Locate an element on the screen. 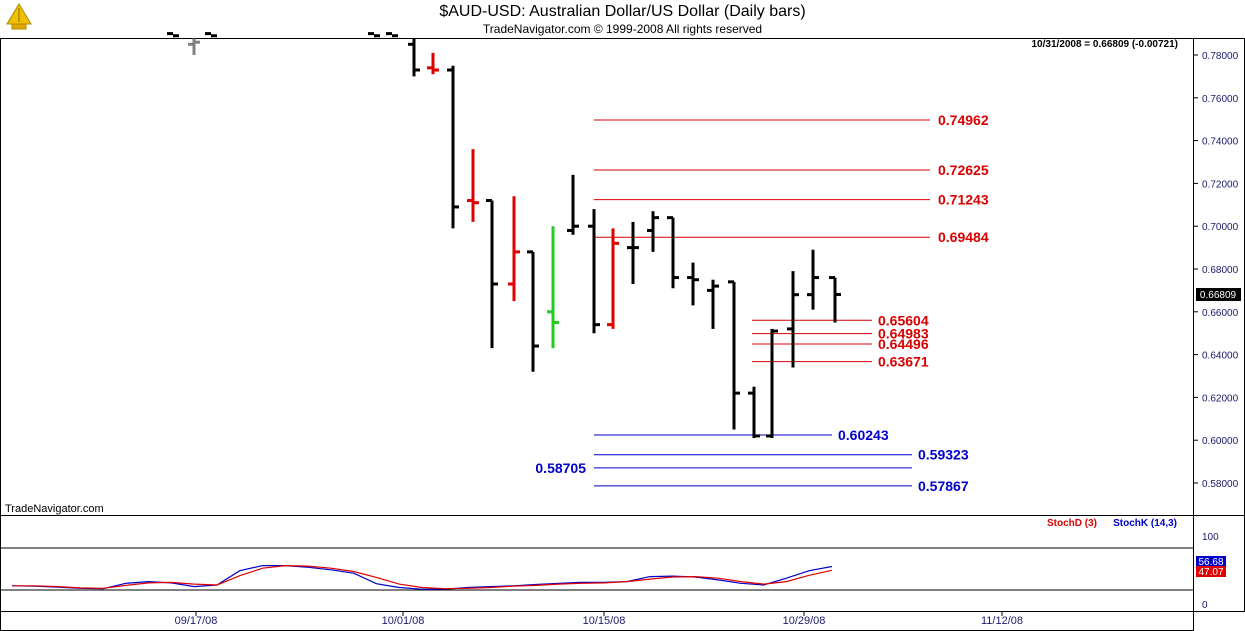 This screenshot has height=631, width=1245. ohlc-bar-10/08/08 is located at coordinates (514, 249).